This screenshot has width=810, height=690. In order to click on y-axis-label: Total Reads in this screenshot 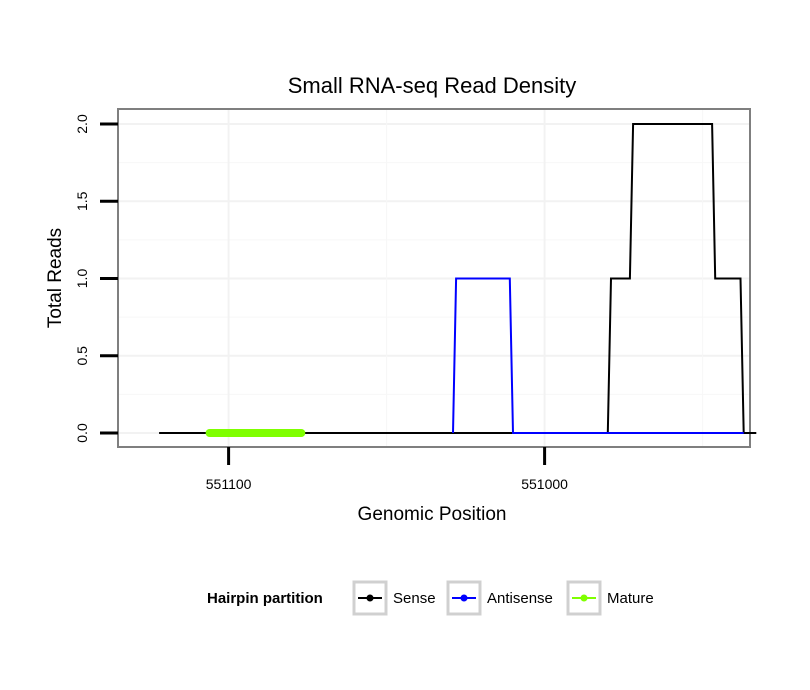, I will do `click(55, 278)`.